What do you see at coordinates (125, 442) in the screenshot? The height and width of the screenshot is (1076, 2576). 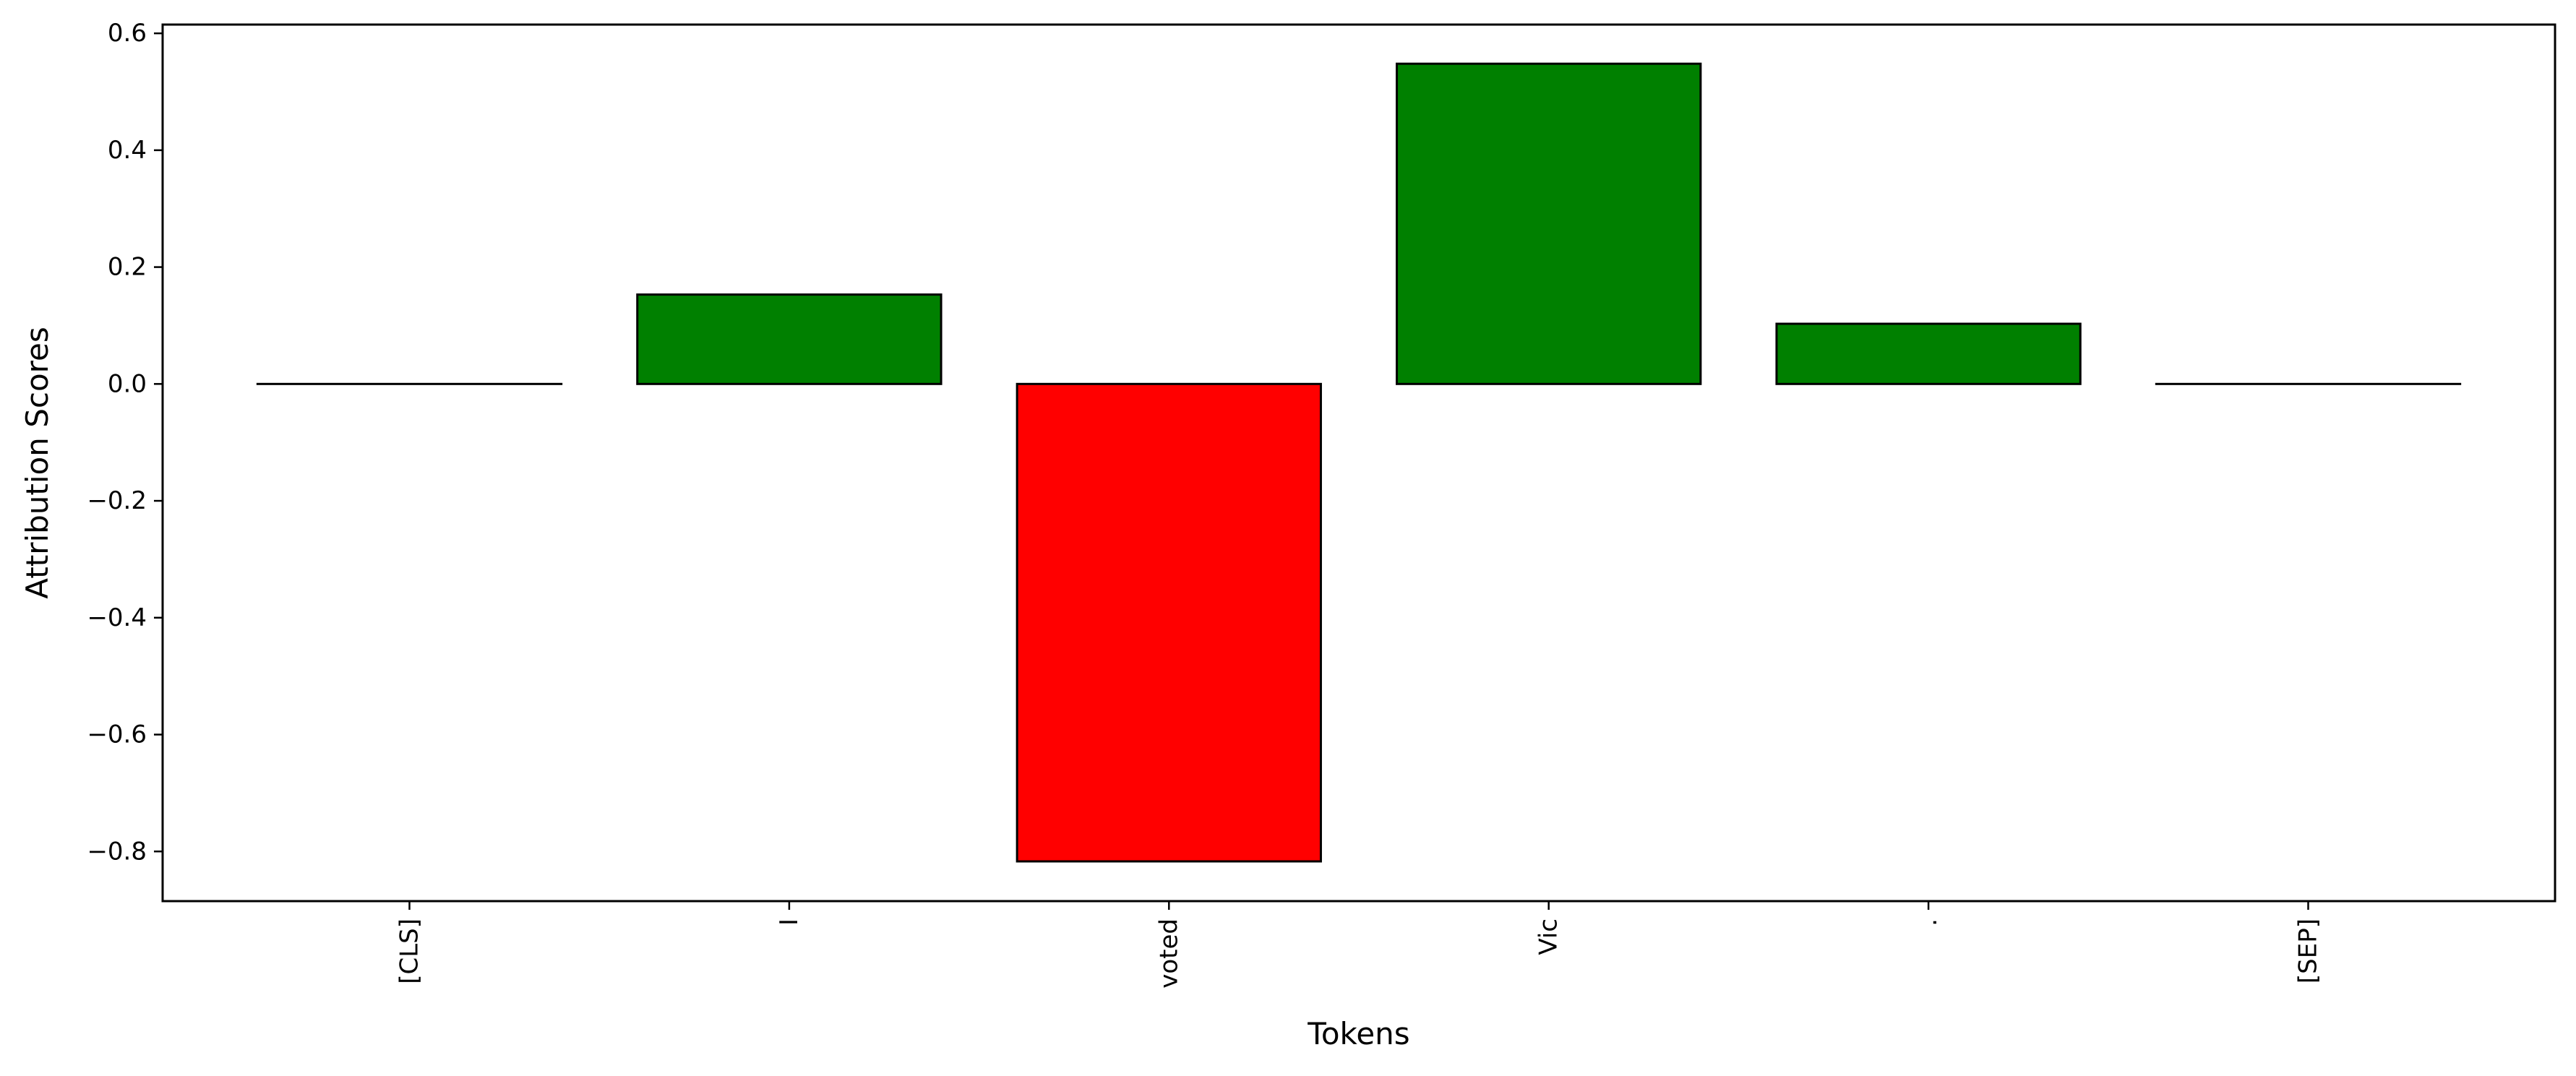 I see `y-axis-ticks: 0.6 0.4 0.2 0.0 −0.2 −0.4 −0.6 −0.8` at bounding box center [125, 442].